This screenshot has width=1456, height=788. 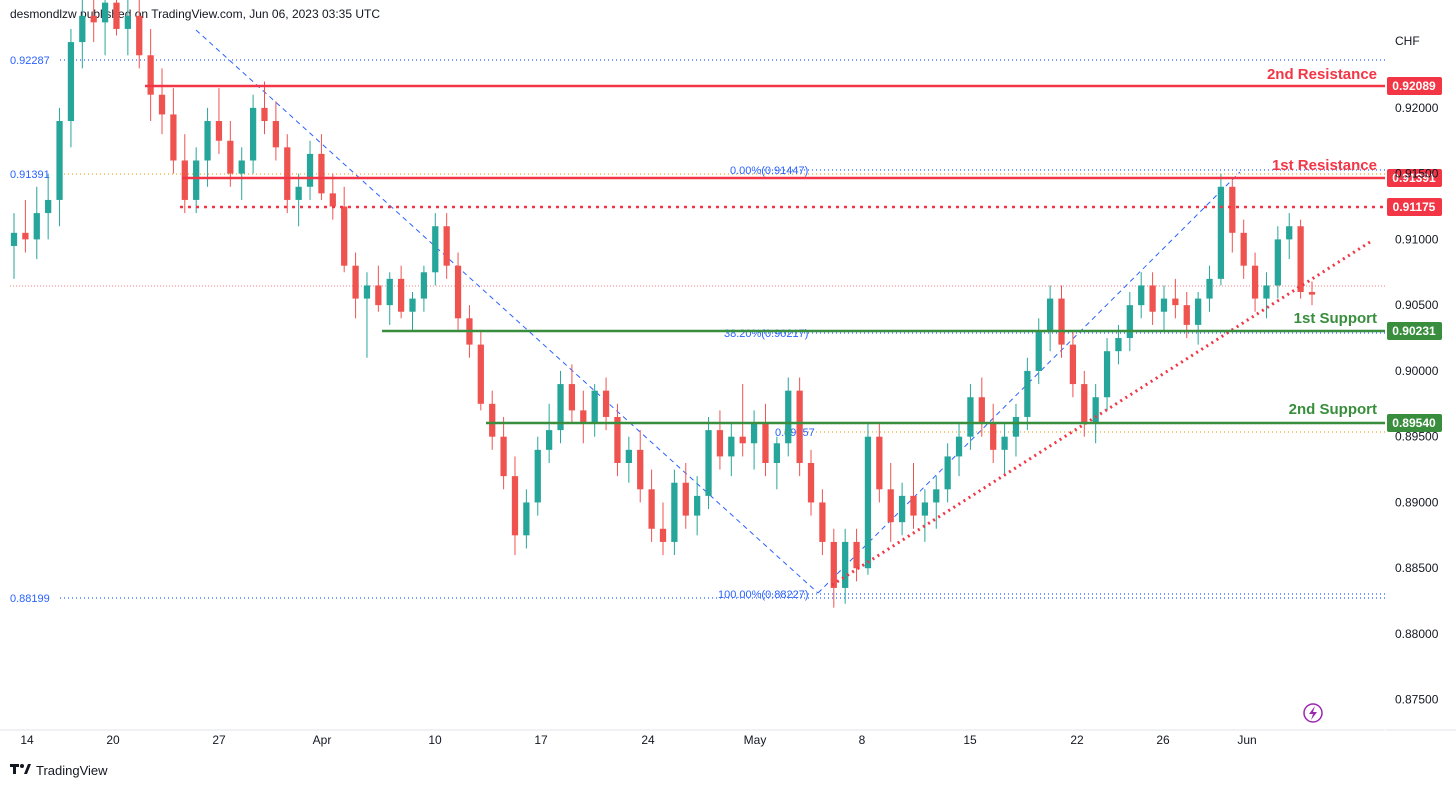 What do you see at coordinates (30, 599) in the screenshot?
I see `left-price-label: 0.88199` at bounding box center [30, 599].